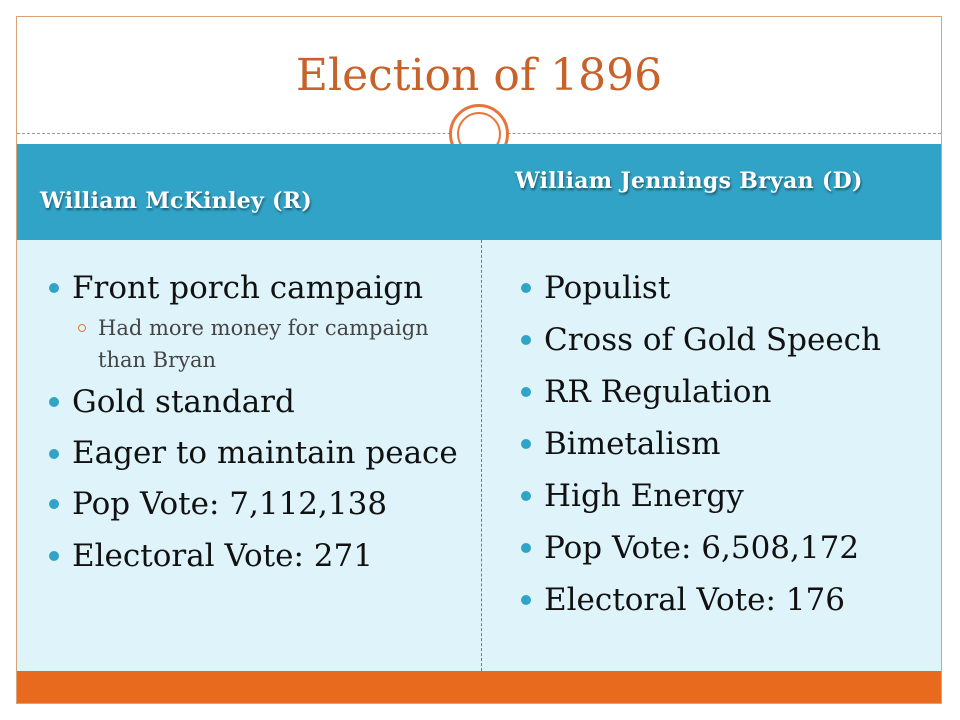 The image size is (960, 720). What do you see at coordinates (725, 392) in the screenshot?
I see `list-item: RR Regulation` at bounding box center [725, 392].